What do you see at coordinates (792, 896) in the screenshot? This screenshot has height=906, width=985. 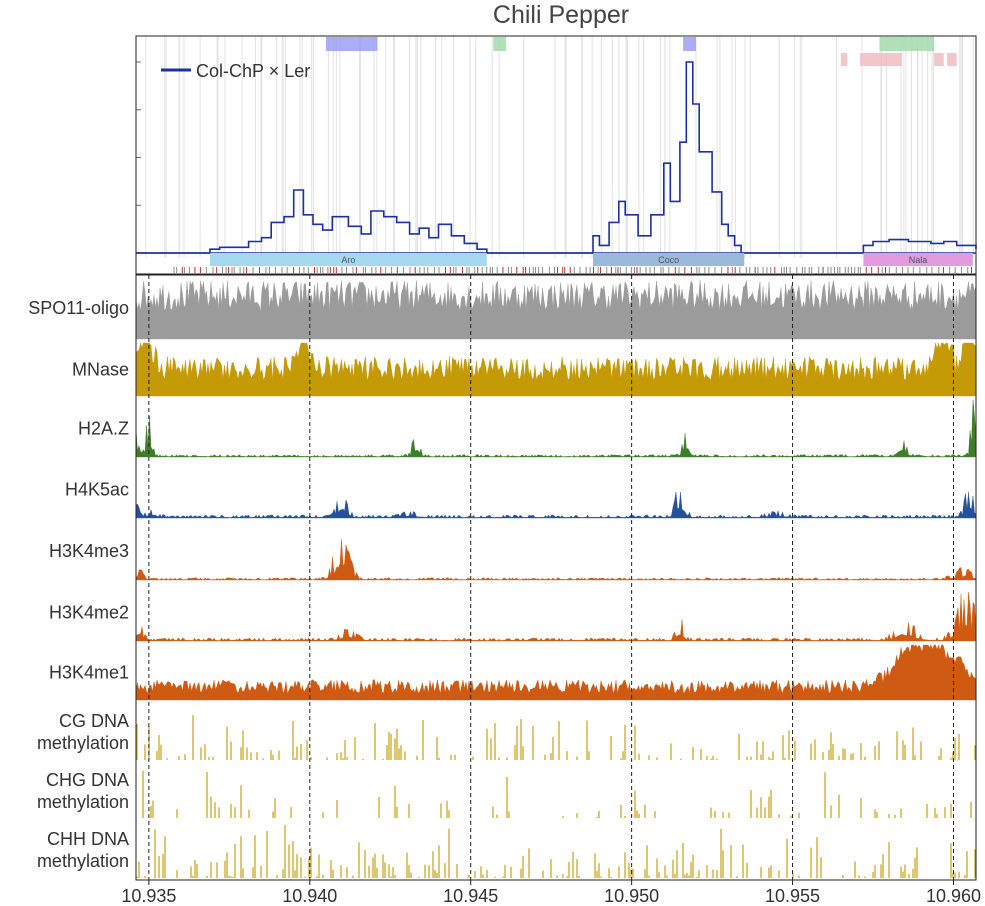 I see `x-tick-label: 10.955` at bounding box center [792, 896].